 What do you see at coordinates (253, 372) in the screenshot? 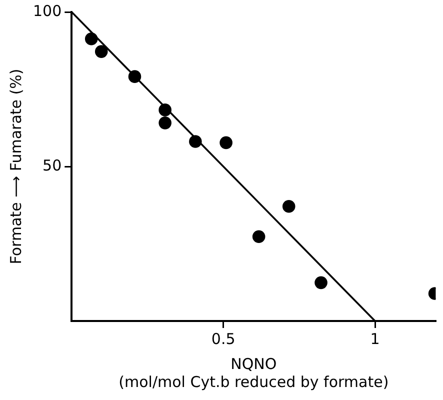
I see `x-axis-title: NQNO (mol/mol Cyt.b reduced by formate)` at bounding box center [253, 372].